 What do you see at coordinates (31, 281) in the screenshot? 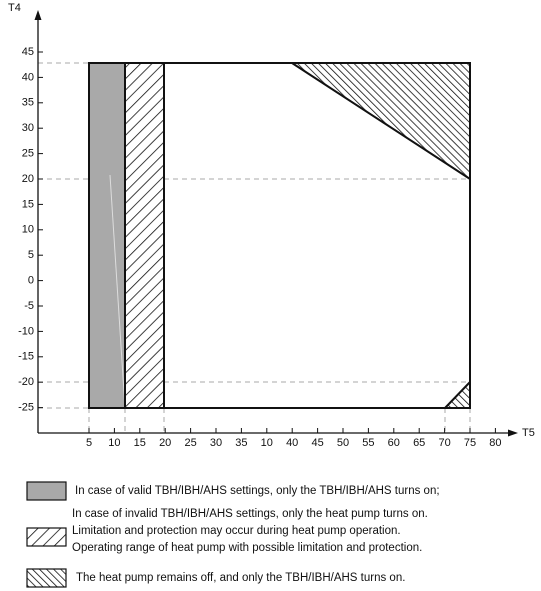
I see `y-tick-label: 0` at bounding box center [31, 281].